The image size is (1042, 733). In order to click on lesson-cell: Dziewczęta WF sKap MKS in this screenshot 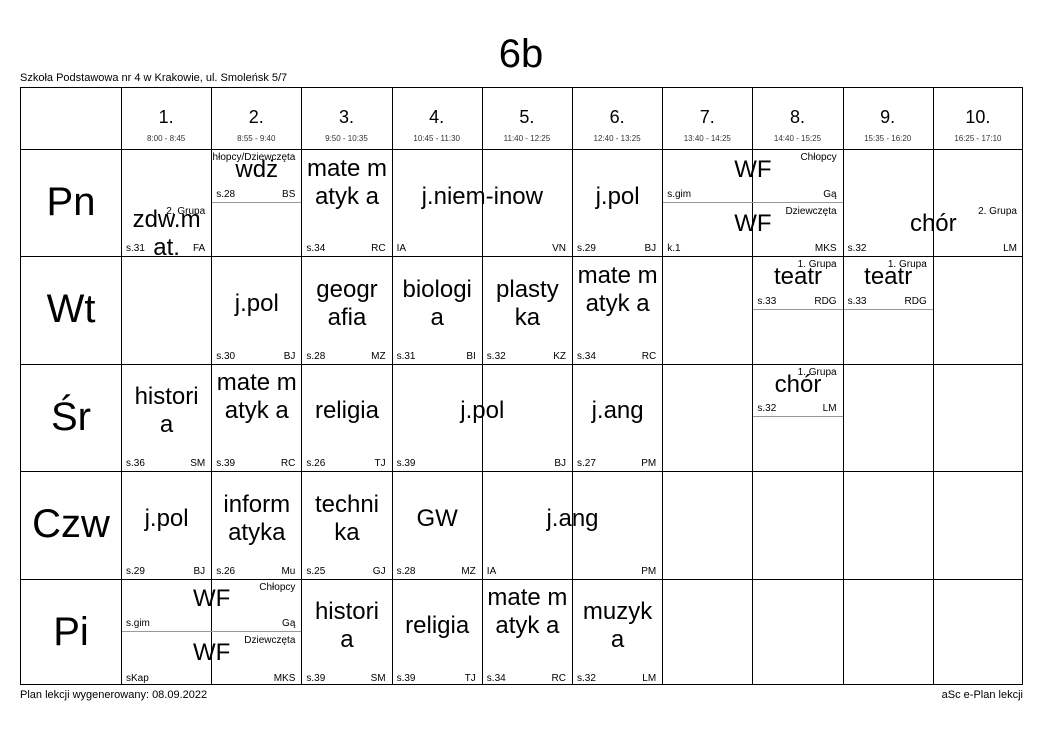, I will do `click(211, 659)`.